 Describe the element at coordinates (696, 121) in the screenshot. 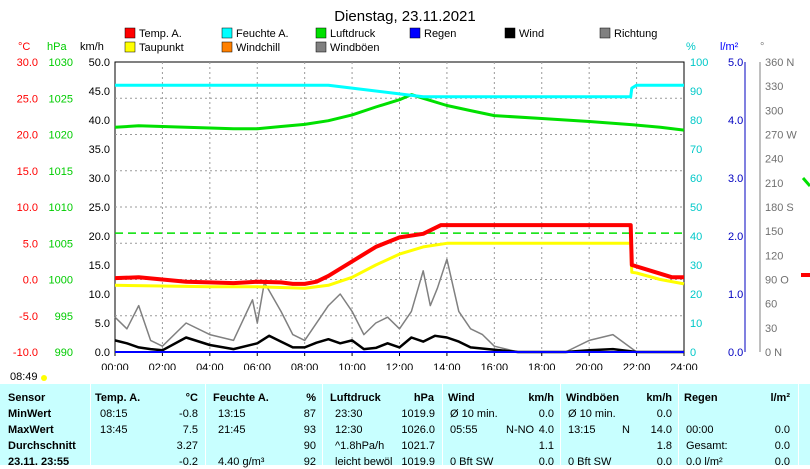

I see `humidity-tick-label: 80` at that location.